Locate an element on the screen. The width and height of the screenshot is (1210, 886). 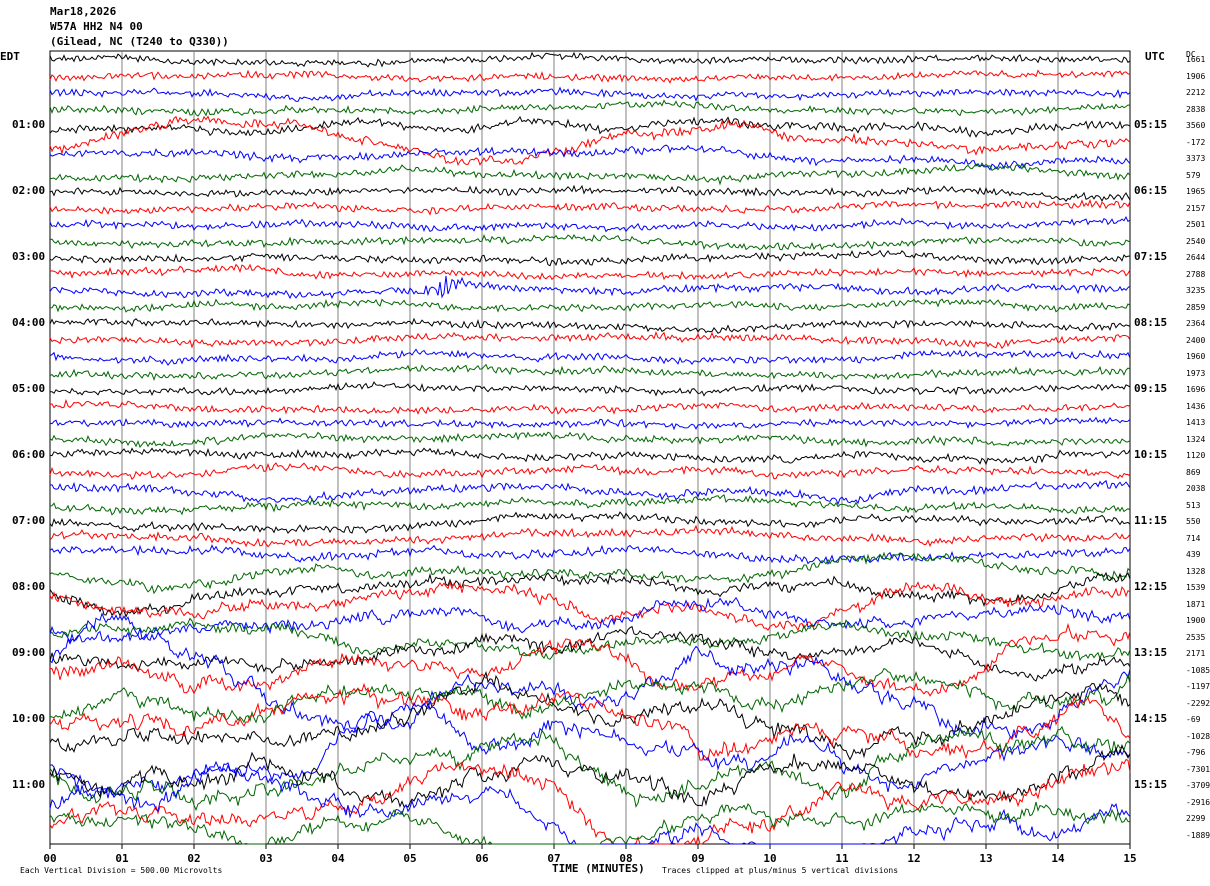
edt-time-label: 10:00 is located at coordinates (29, 718).